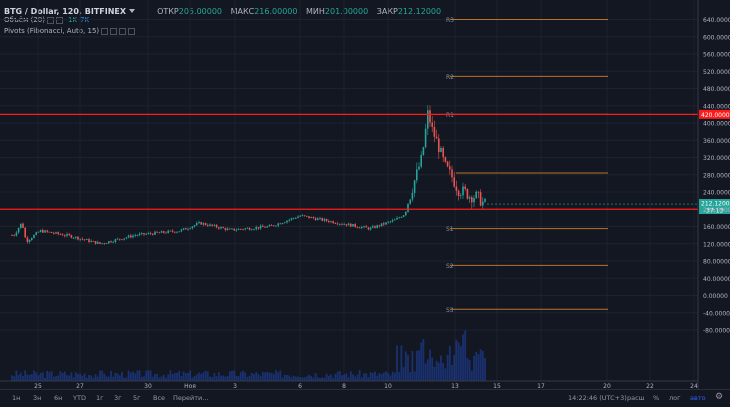  What do you see at coordinates (80, 386) in the screenshot?
I see `time-tick-label: 27` at bounding box center [80, 386].